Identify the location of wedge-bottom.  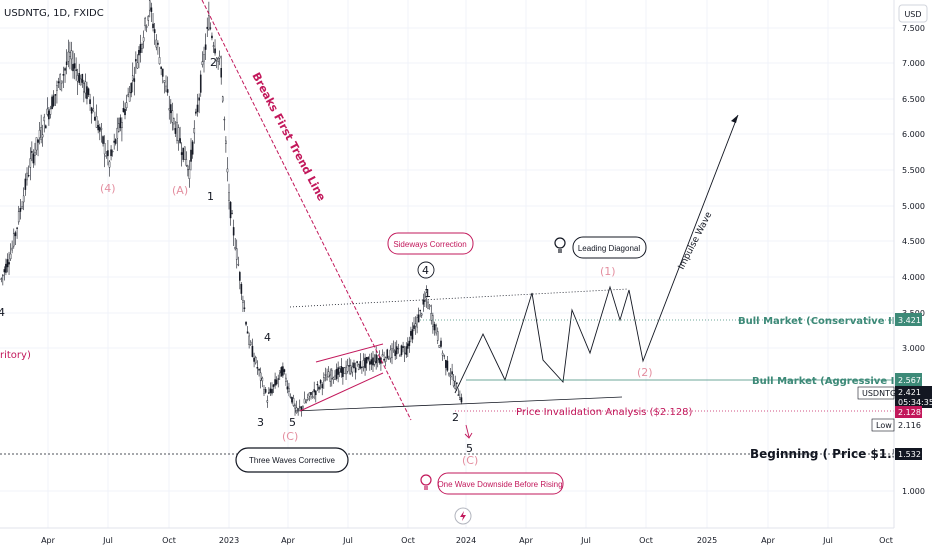
(341, 392).